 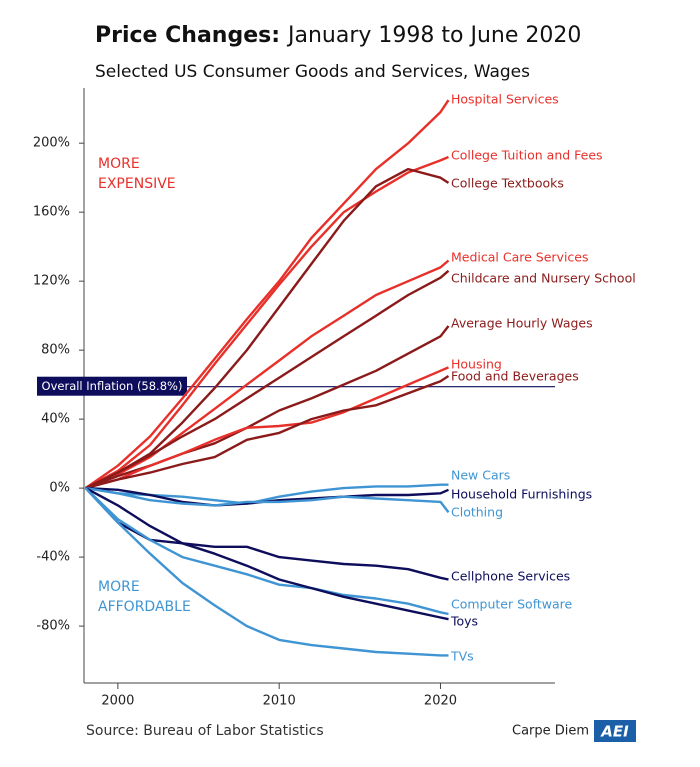 What do you see at coordinates (527, 155) in the screenshot?
I see `series-label: College Tuition and Fees` at bounding box center [527, 155].